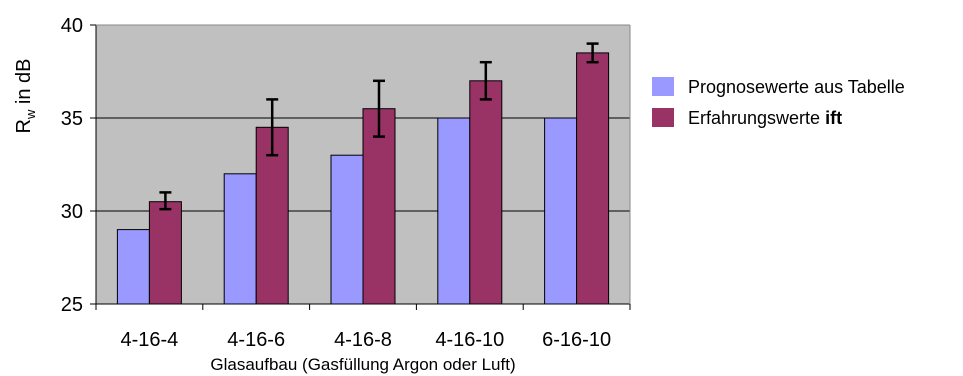 The width and height of the screenshot is (963, 376). What do you see at coordinates (24, 84) in the screenshot?
I see `y-axis-label-unit: in dB` at bounding box center [24, 84].